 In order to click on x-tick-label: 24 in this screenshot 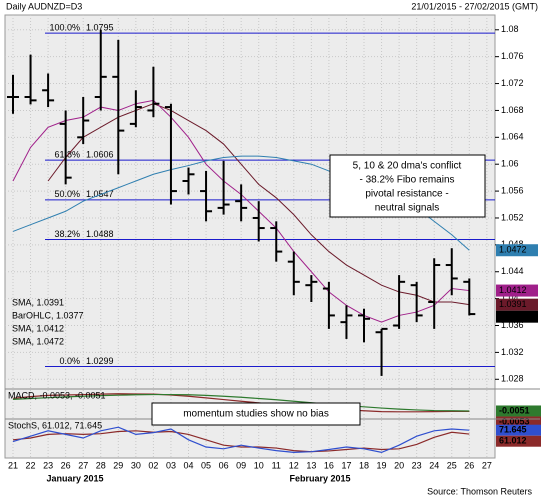, I will do `click(434, 465)`.